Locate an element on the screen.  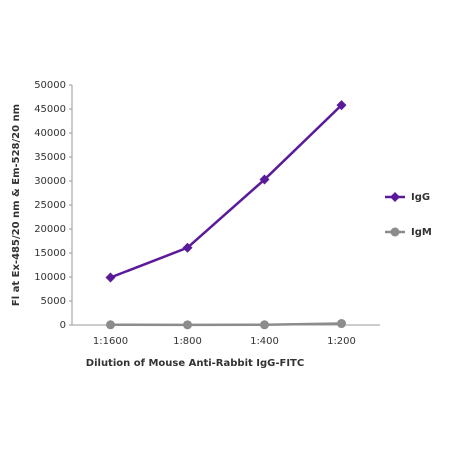
x-tick-label: 1:1600 is located at coordinates (110, 341).